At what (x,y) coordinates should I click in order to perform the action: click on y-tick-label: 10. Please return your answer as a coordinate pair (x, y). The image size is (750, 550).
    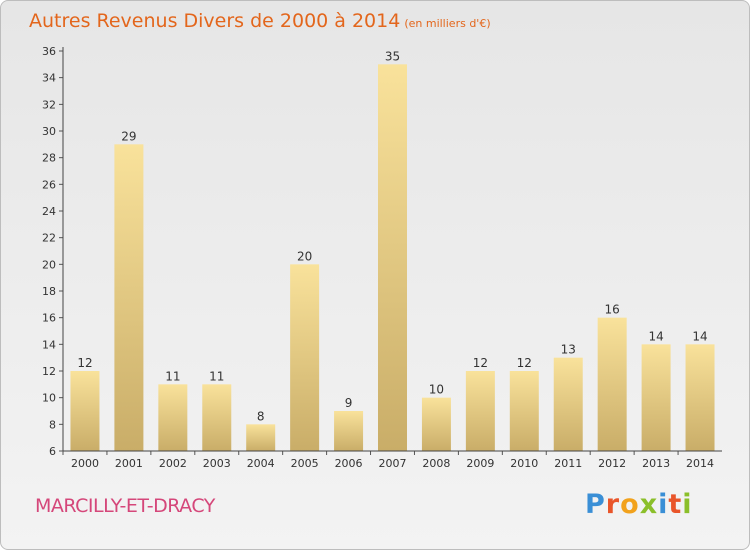
    Looking at the image, I should click on (49, 398).